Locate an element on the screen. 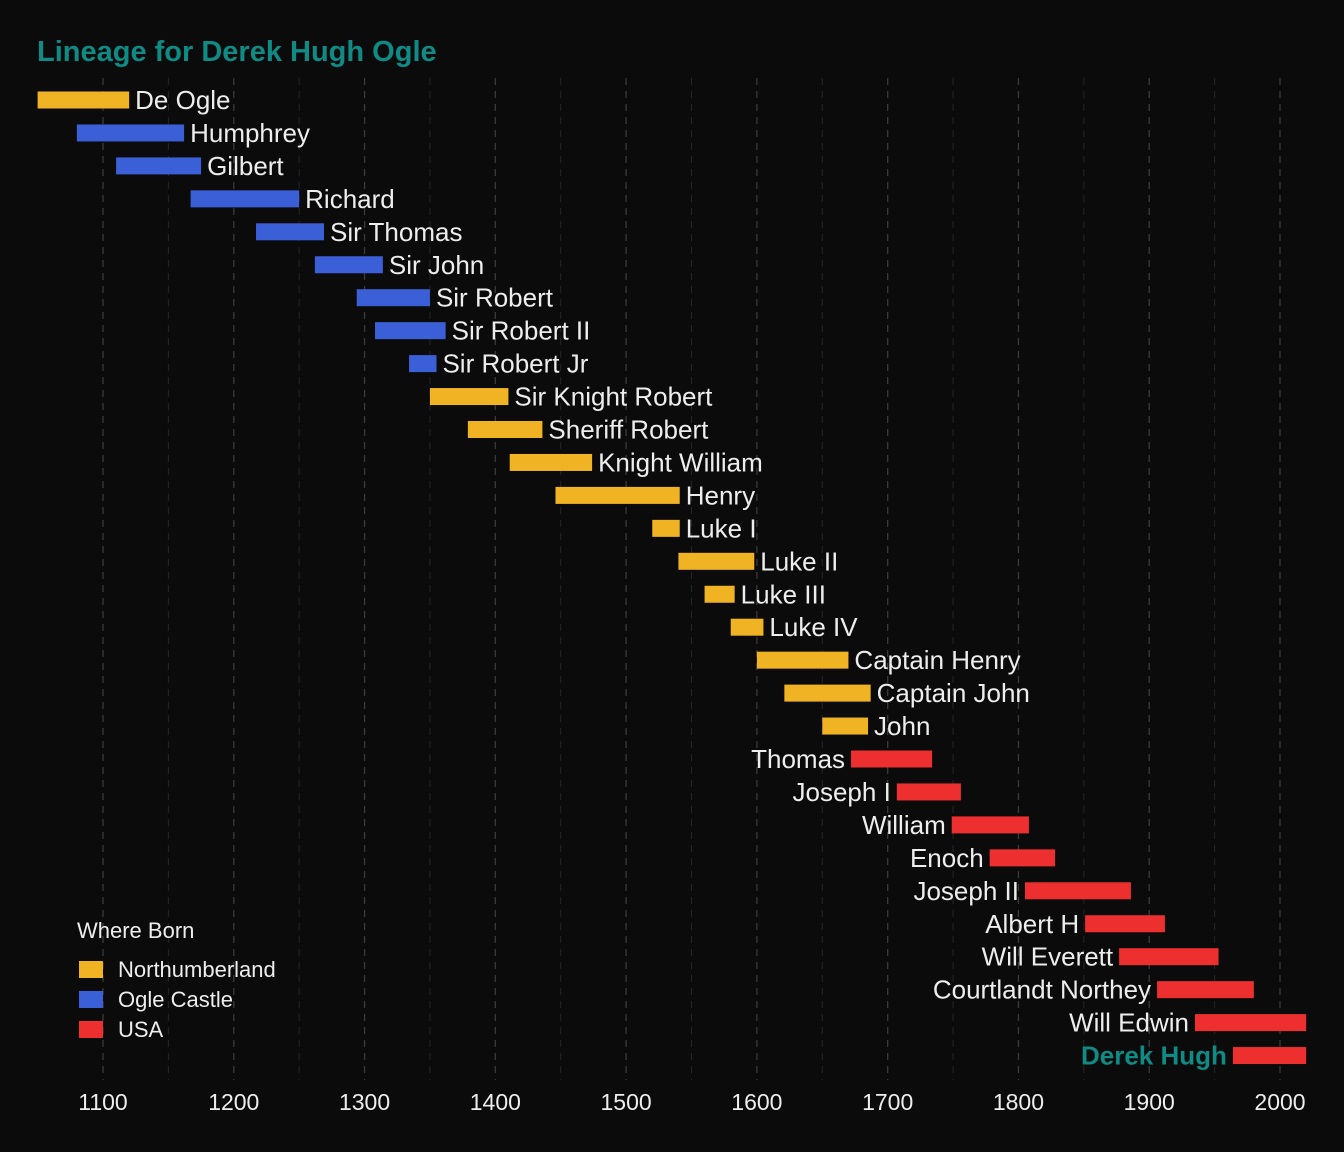 The width and height of the screenshot is (1344, 1152). x-axis-ticks: 1100 1200 1300 1400 1500 1600 1700 1800 1900 2000 is located at coordinates (691, 1102).